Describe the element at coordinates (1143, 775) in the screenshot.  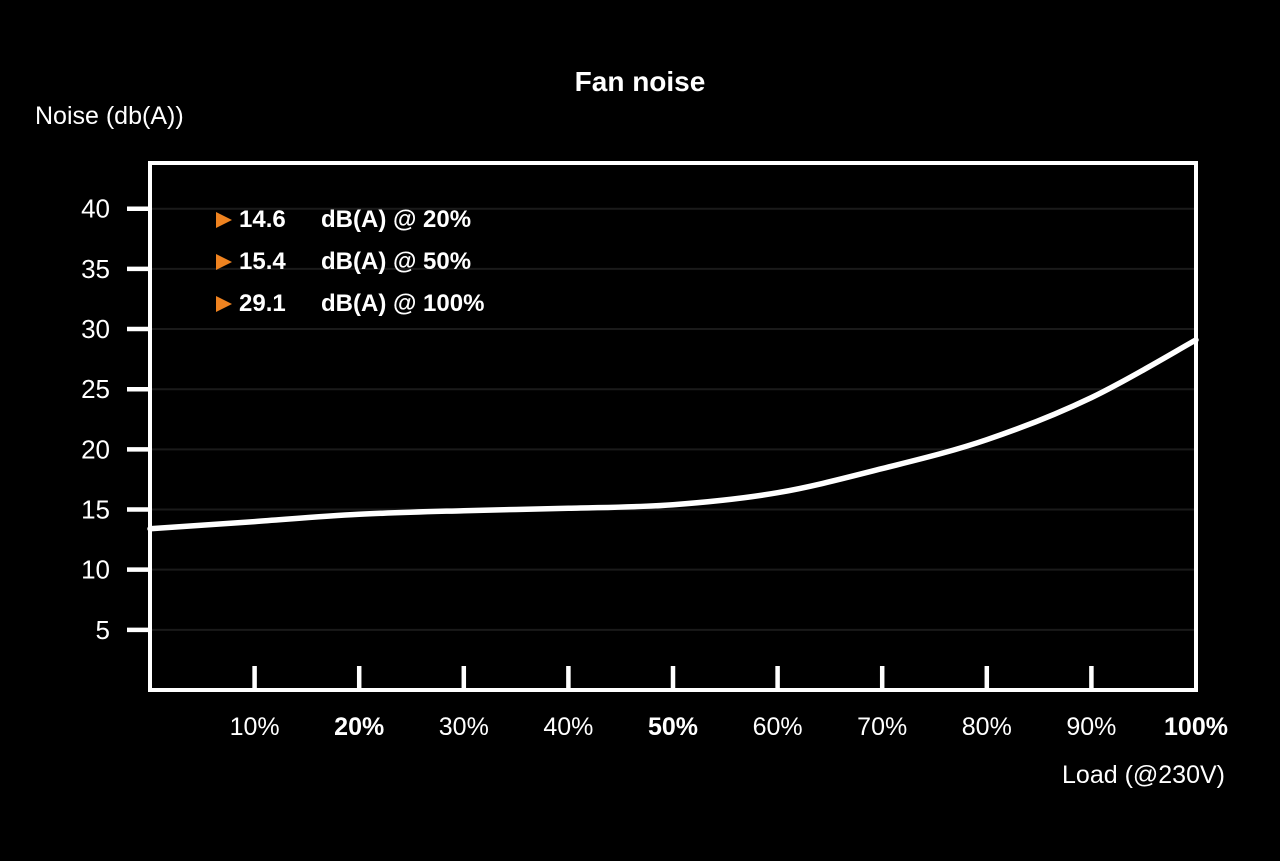
I see `x-axis-title: Load (@230V)` at that location.